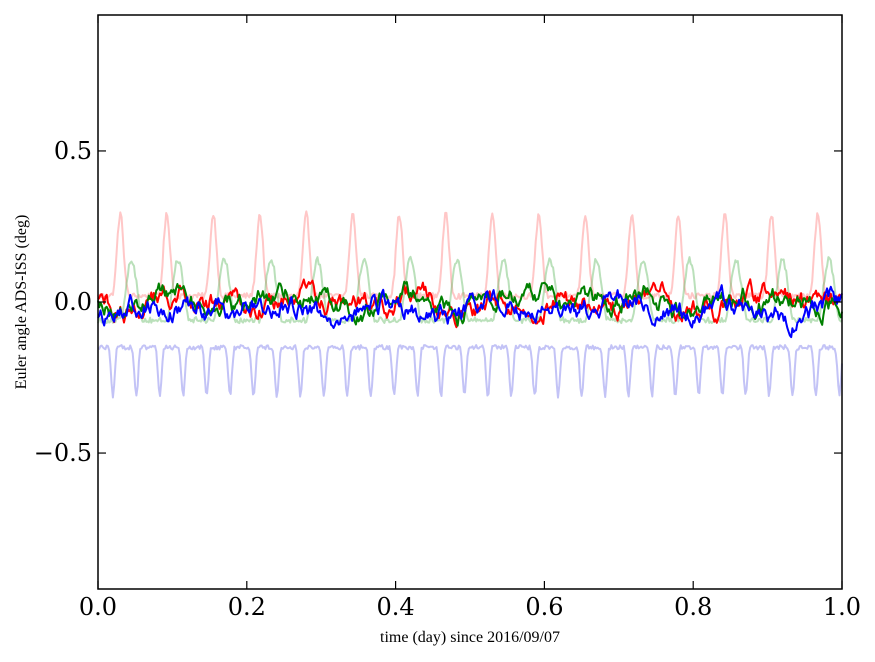 The image size is (875, 662). I want to click on x-tick-label: 0.0, so click(98, 607).